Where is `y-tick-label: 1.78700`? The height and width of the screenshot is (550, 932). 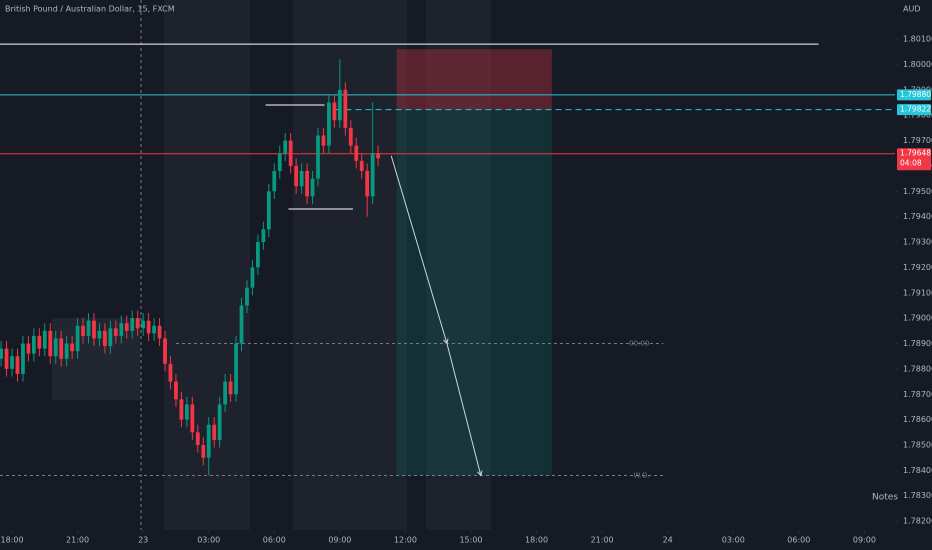 y-tick-label: 1.78700 is located at coordinates (917, 394).